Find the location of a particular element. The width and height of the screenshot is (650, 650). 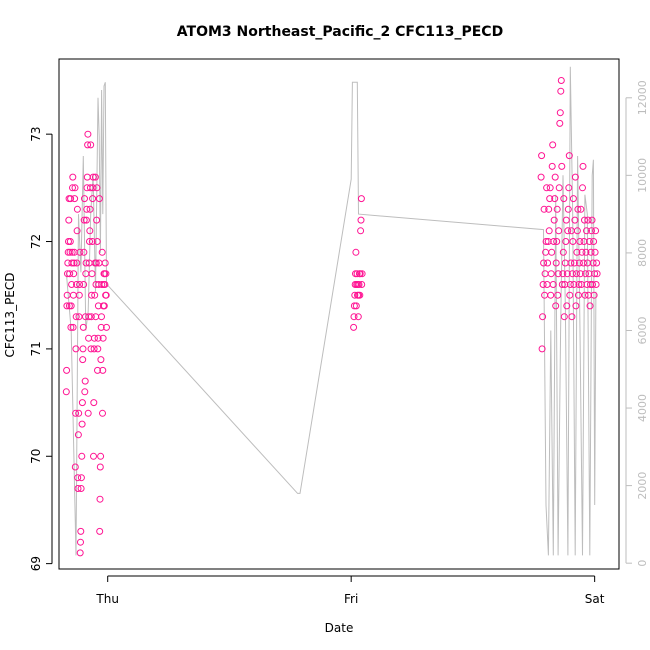

y2-tick-label: 6000 is located at coordinates (642, 330).